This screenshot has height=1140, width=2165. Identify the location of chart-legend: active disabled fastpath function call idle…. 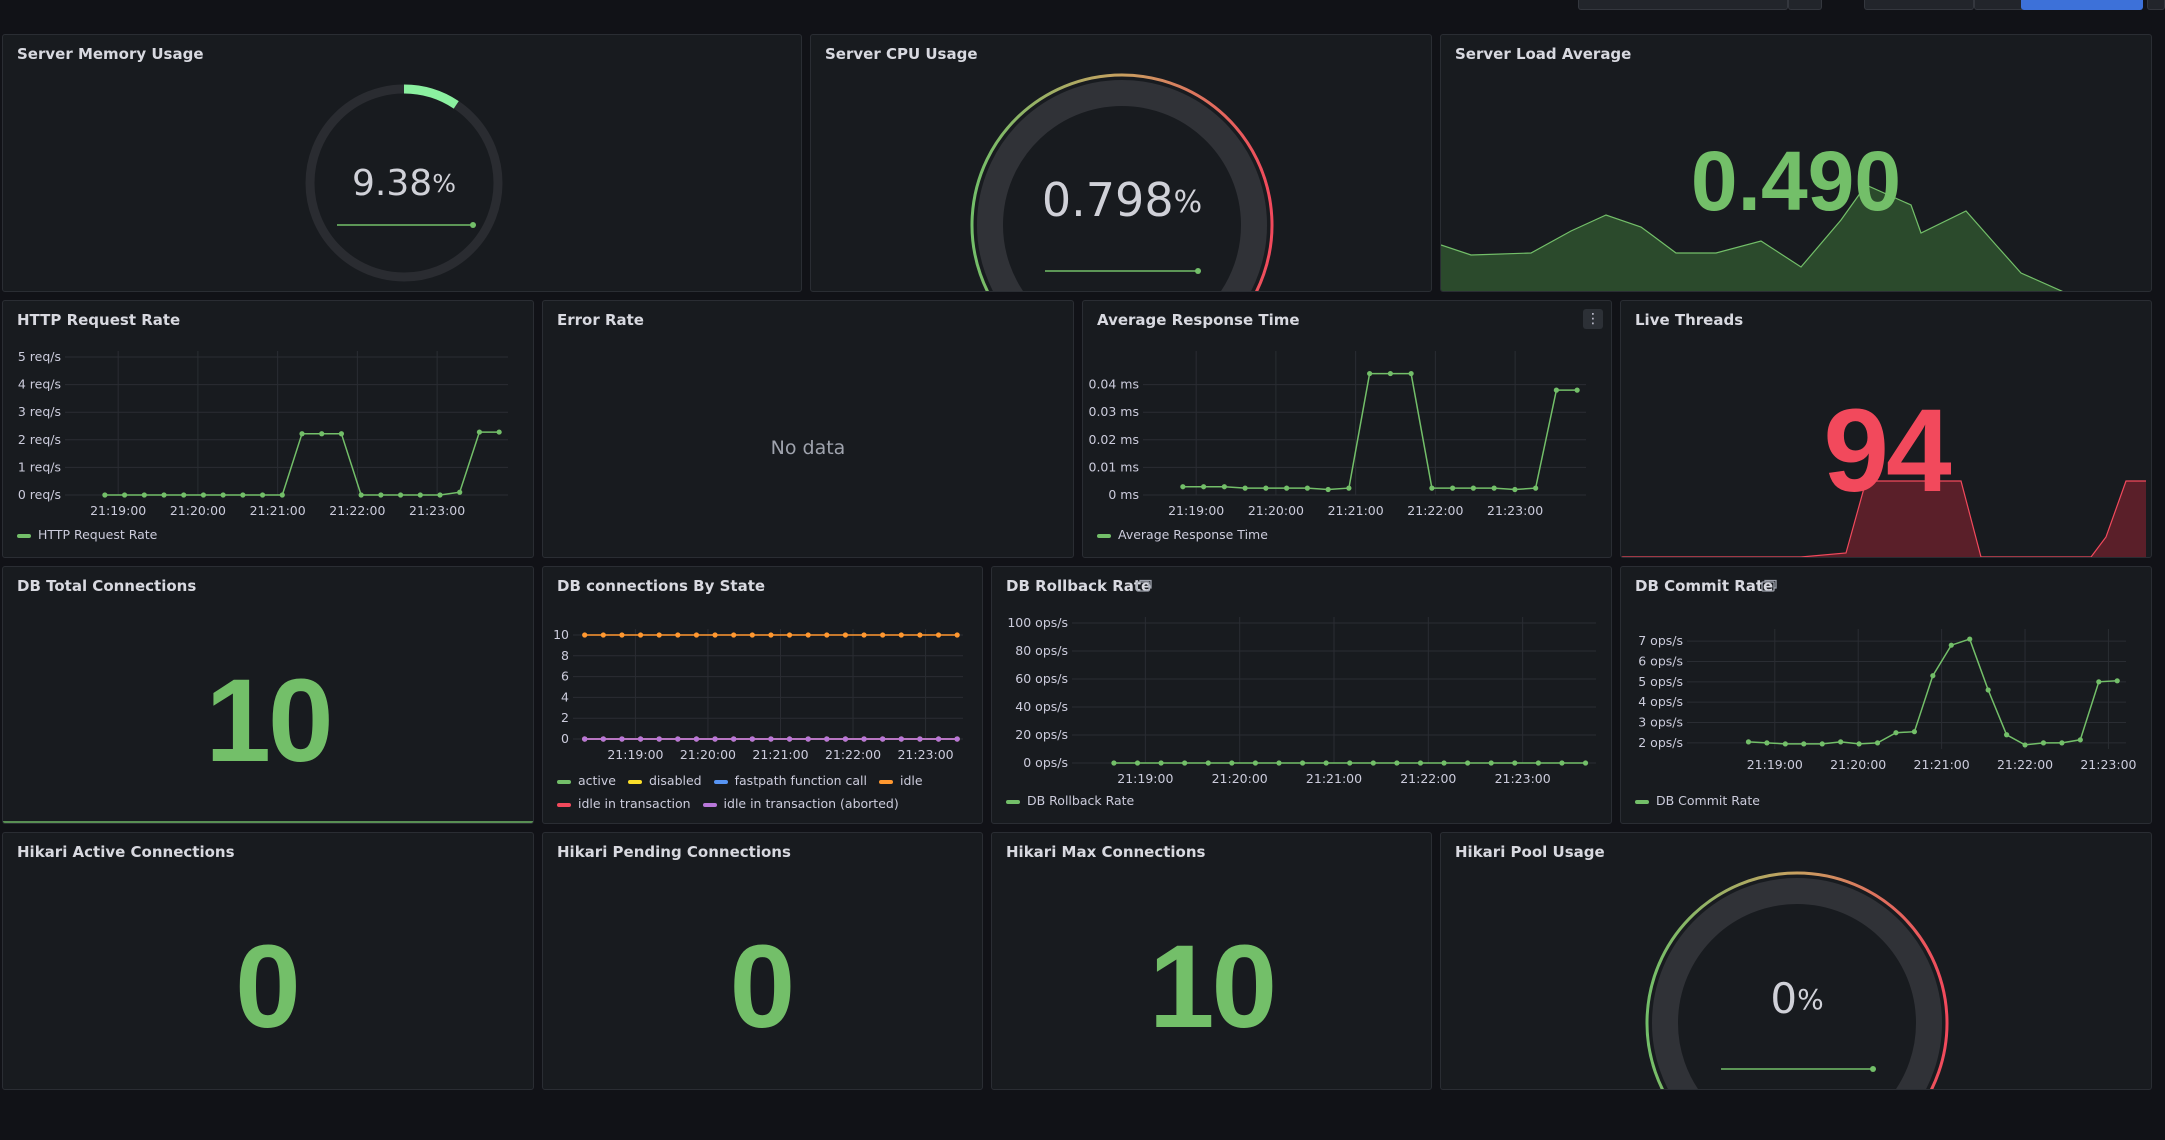
(767, 792).